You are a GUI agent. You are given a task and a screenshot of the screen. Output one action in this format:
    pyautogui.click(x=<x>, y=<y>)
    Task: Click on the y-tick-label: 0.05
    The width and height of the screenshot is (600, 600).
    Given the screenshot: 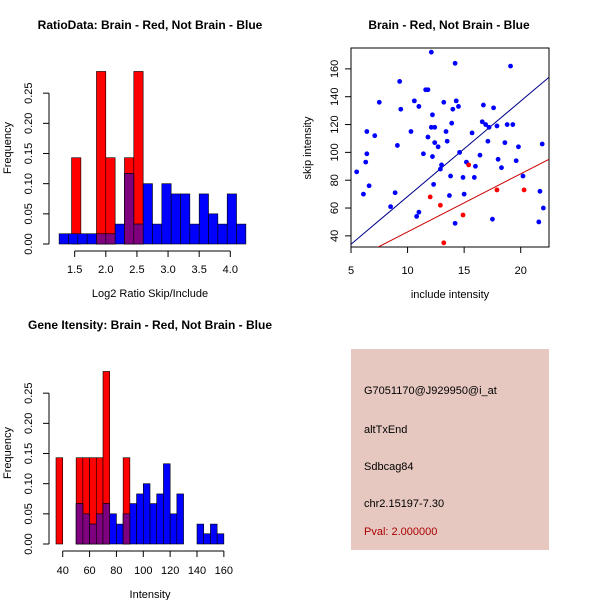 What is the action you would take?
    pyautogui.click(x=29, y=213)
    